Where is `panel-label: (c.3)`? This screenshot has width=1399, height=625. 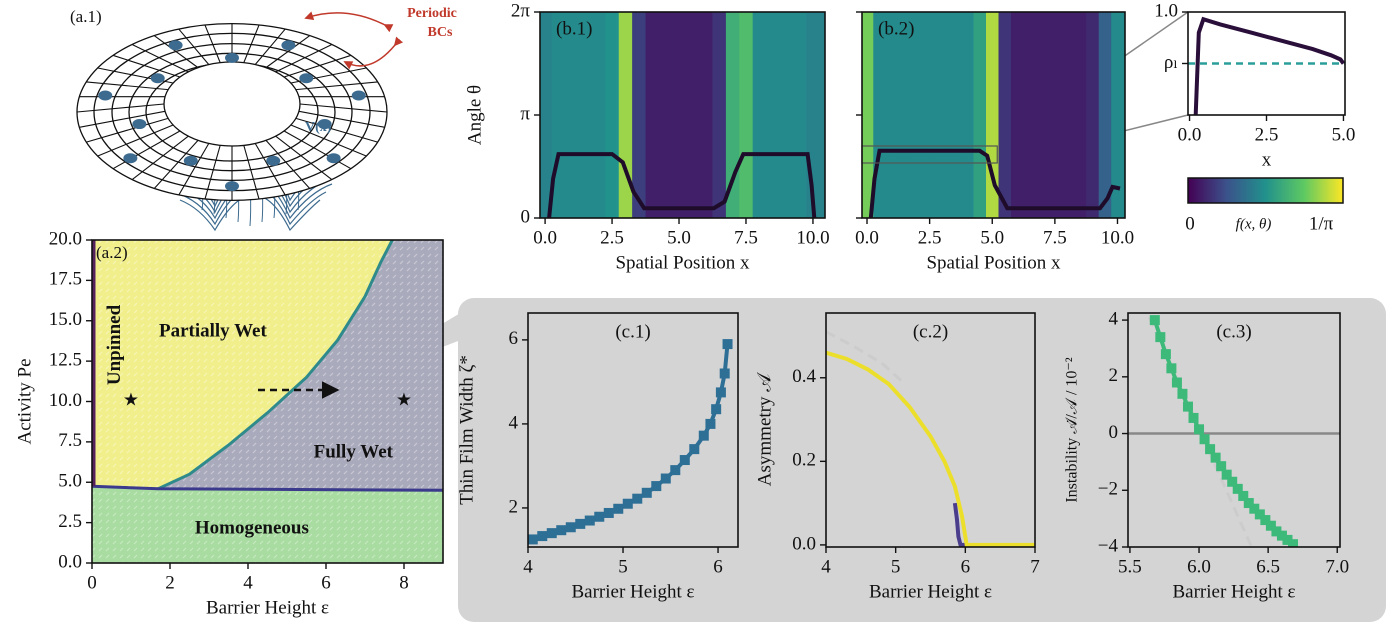 panel-label: (c.3) is located at coordinates (1233, 331).